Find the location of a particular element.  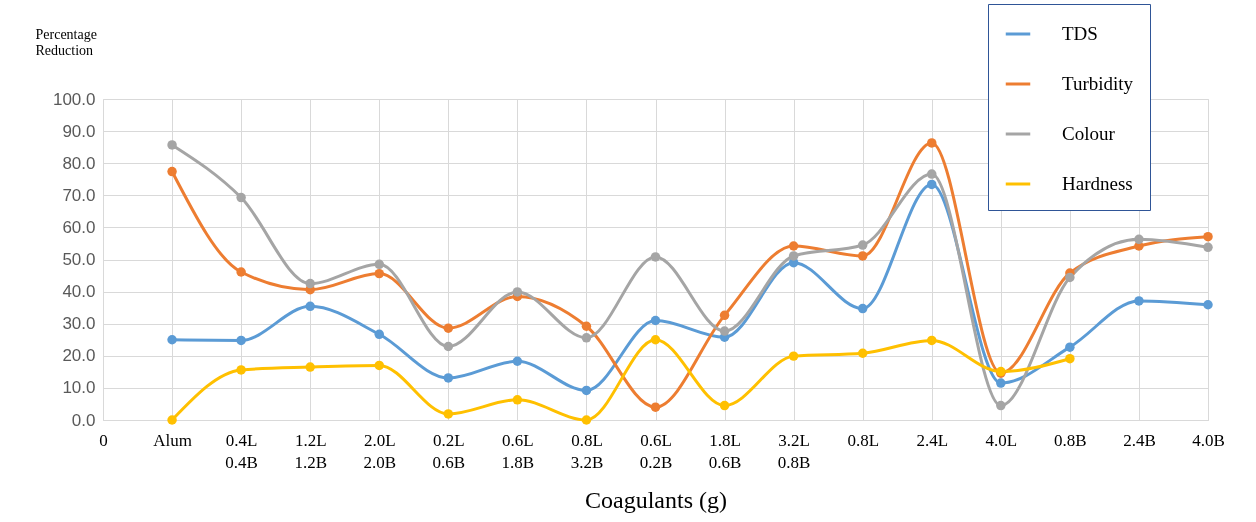

y-tick-label: 90.0 is located at coordinates (79, 131).